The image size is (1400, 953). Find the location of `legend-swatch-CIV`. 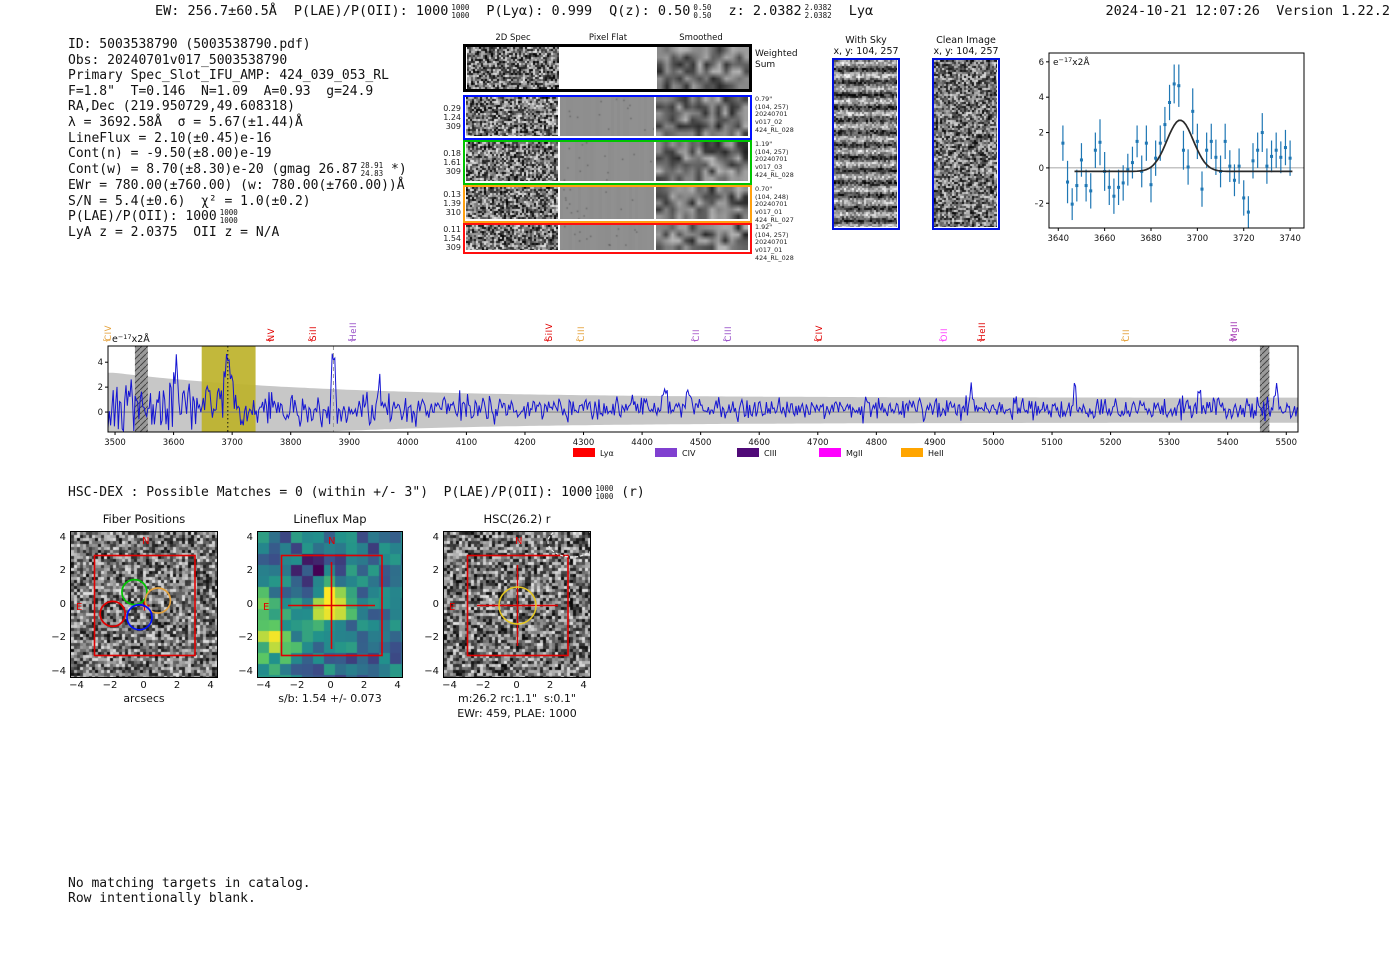

legend-swatch-CIV is located at coordinates (666, 452).